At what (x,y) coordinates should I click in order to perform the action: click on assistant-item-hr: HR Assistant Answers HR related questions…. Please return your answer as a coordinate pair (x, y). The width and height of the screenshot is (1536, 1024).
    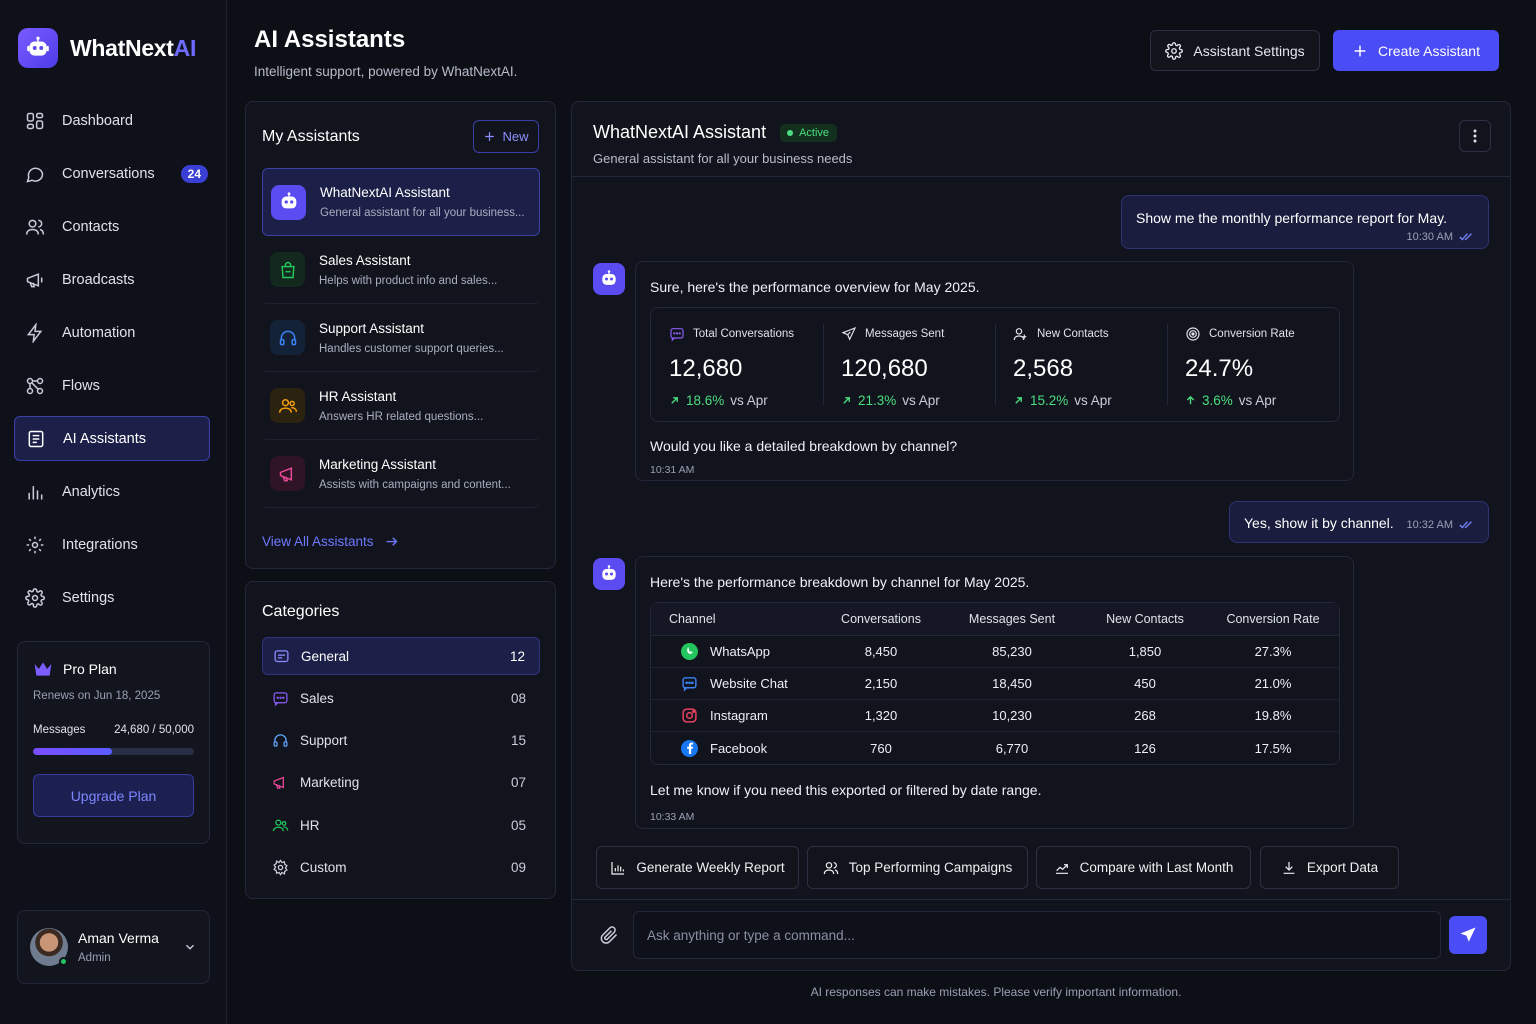
    Looking at the image, I should click on (401, 406).